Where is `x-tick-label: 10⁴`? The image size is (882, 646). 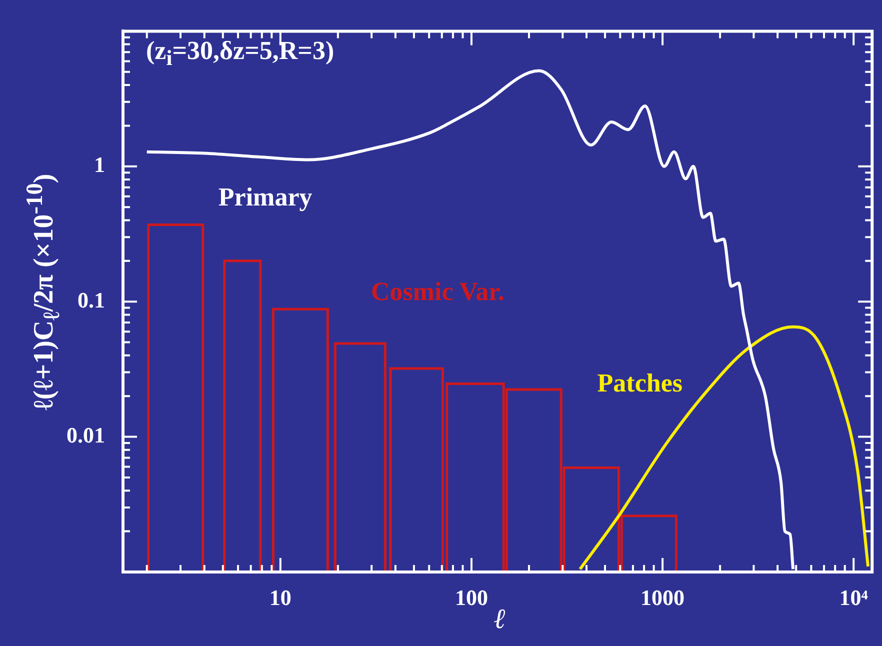 x-tick-label: 10⁴ is located at coordinates (853, 597).